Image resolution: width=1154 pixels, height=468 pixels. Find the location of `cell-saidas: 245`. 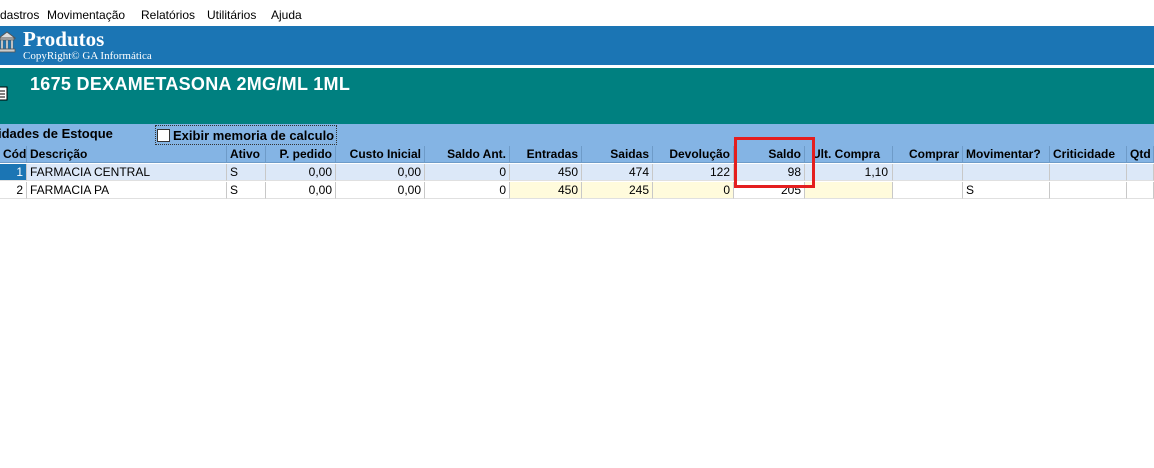

cell-saidas: 245 is located at coordinates (617, 190).